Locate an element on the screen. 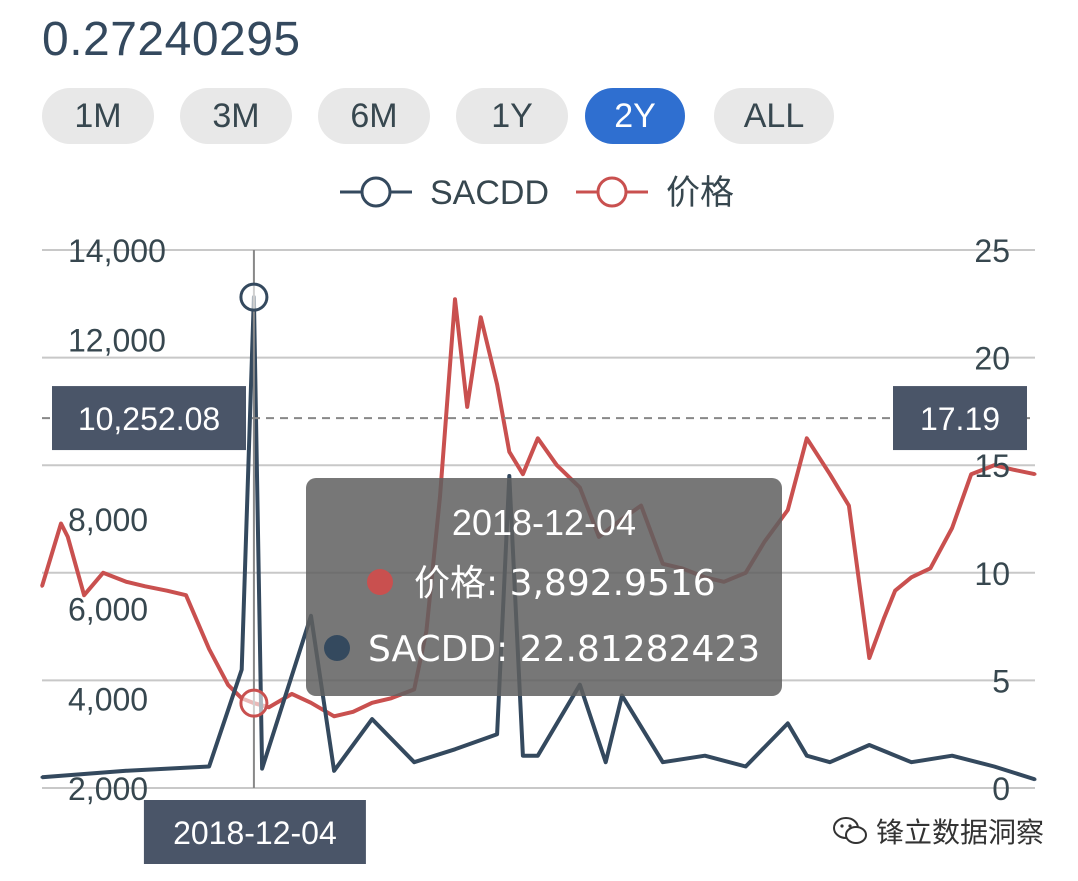 This screenshot has width=1078, height=881. price-highlight-marker is located at coordinates (254, 703).